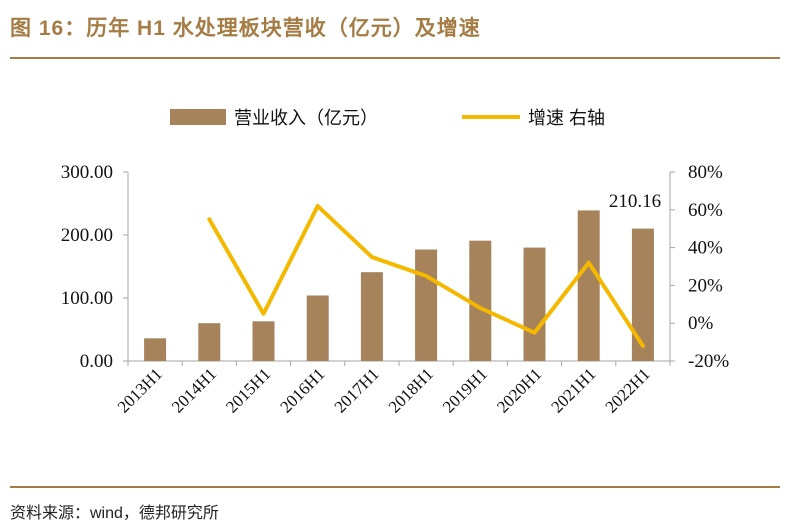  I want to click on x-axis-category-label: 2021H1, so click(573, 390).